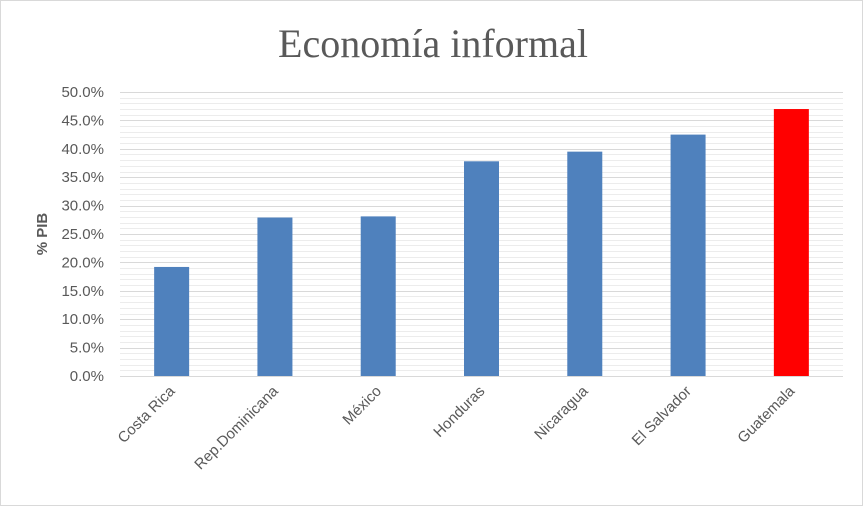 This screenshot has width=863, height=506. What do you see at coordinates (82, 319) in the screenshot?
I see `y-tick-label: 10.0%` at bounding box center [82, 319].